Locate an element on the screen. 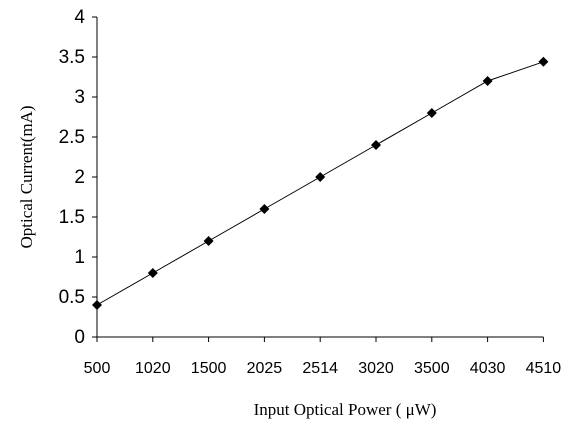  x-axis-title: Input Optical Power ( μW) is located at coordinates (345, 409).